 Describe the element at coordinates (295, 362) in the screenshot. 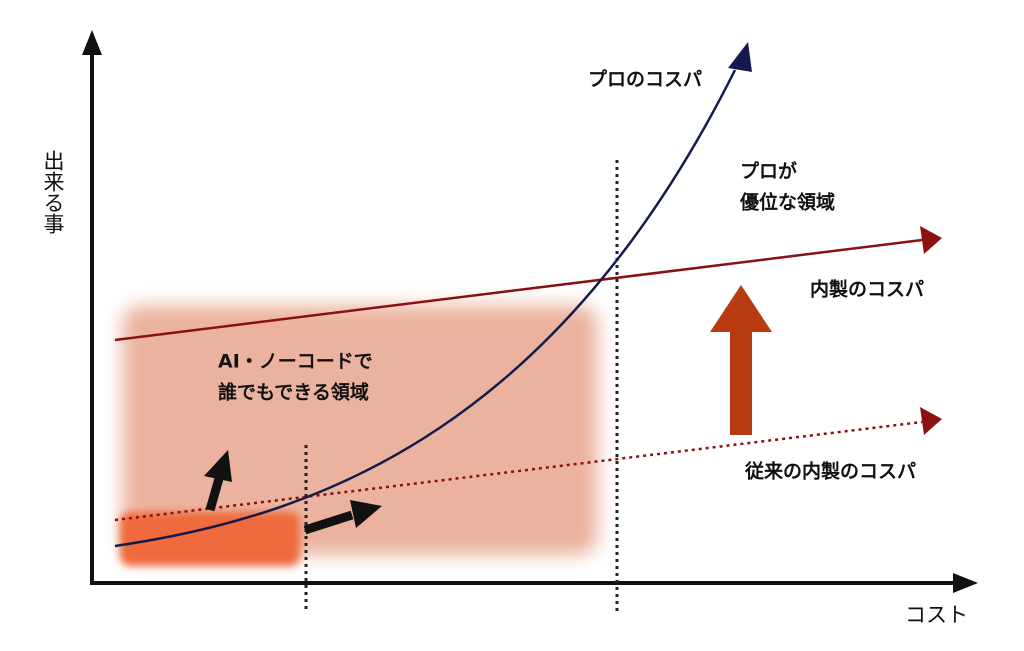

I see `ai-area-label: AI・ノーコードで` at that location.